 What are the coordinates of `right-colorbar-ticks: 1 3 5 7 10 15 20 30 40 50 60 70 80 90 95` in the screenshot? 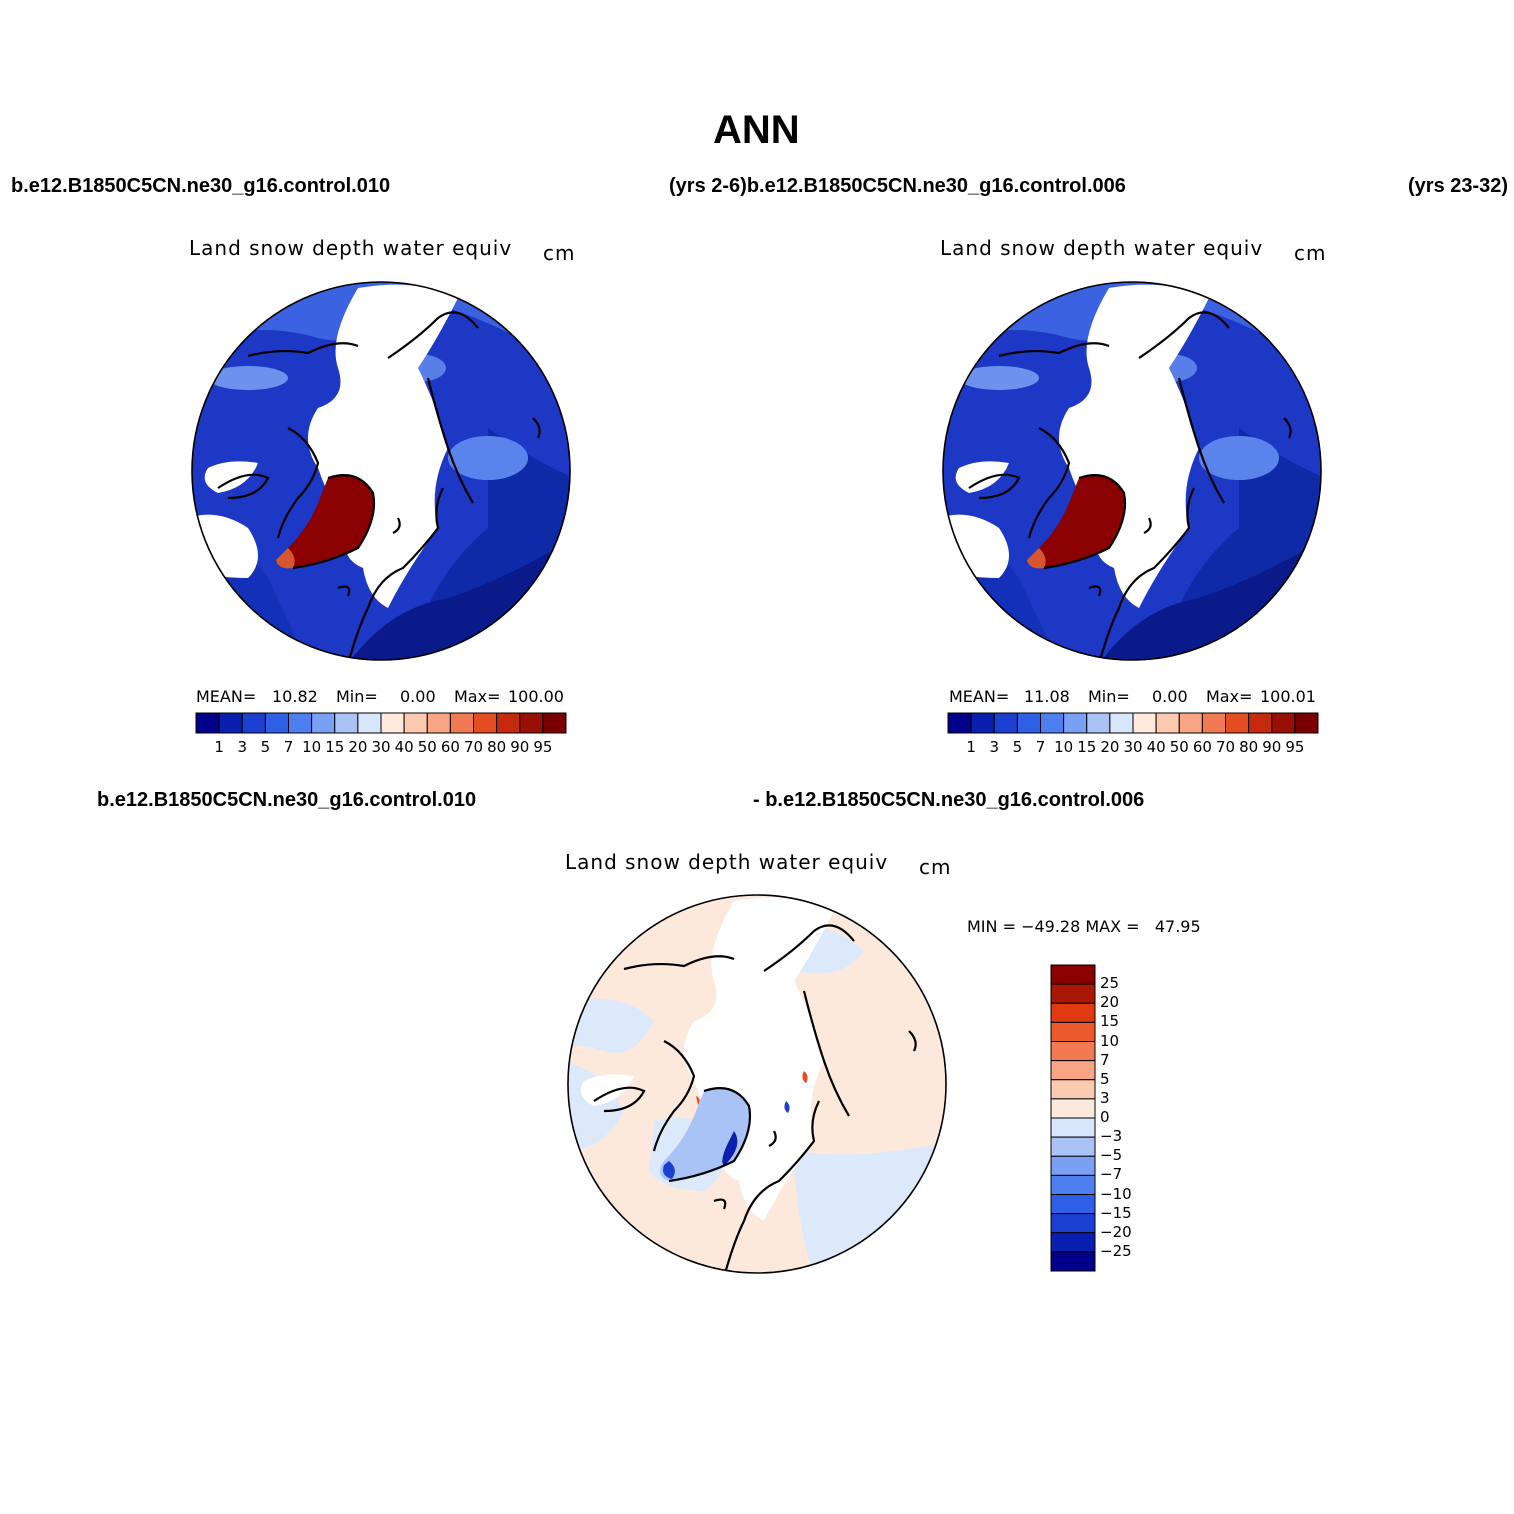 It's located at (1133, 748).